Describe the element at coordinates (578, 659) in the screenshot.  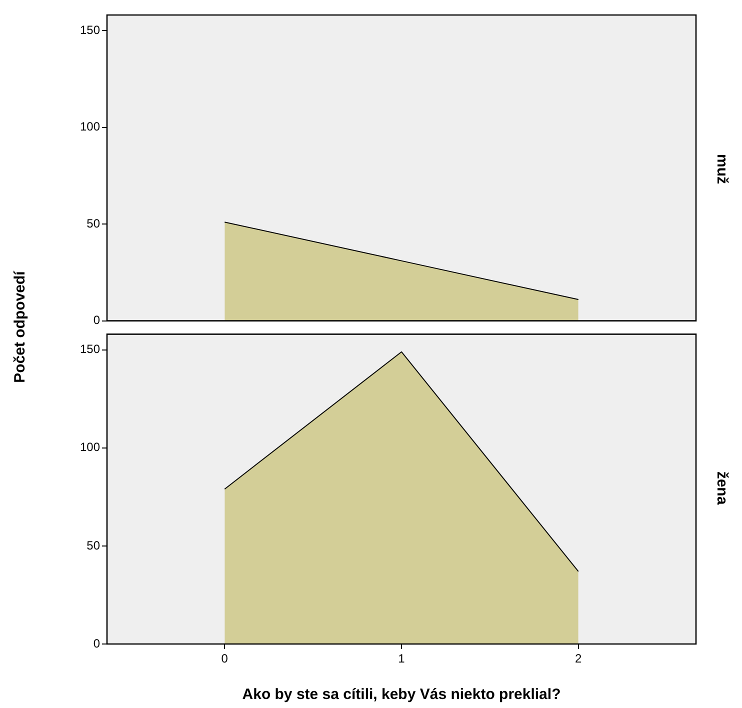
I see `x-tick-label: 2` at that location.